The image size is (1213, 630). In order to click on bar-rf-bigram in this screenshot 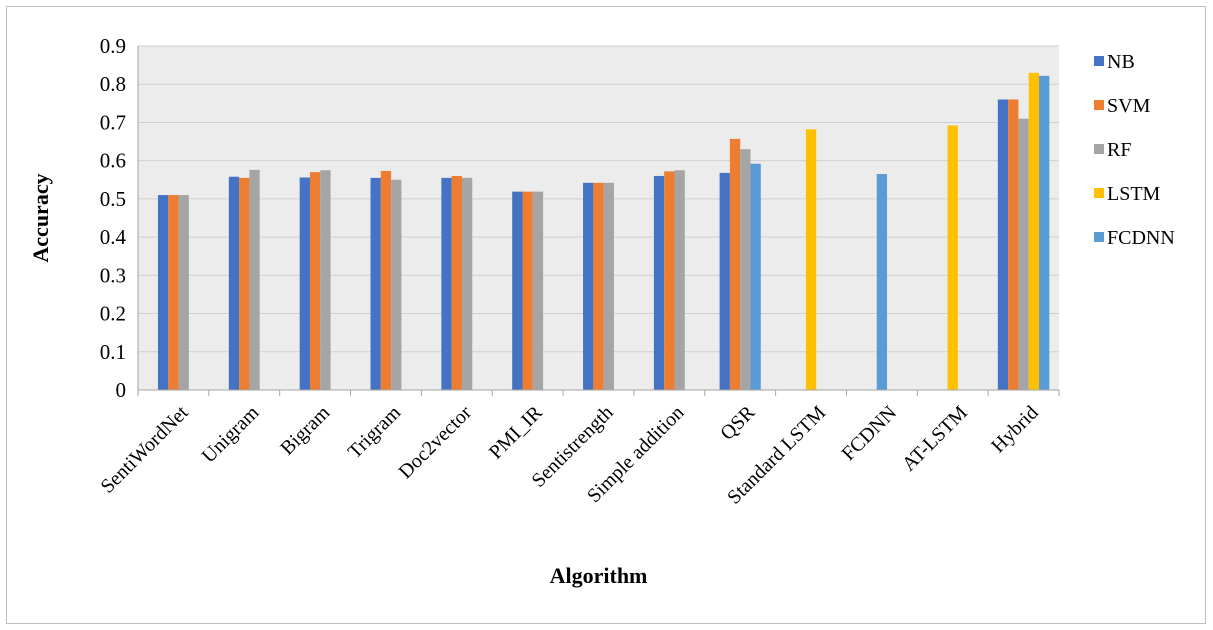, I will do `click(325, 280)`.